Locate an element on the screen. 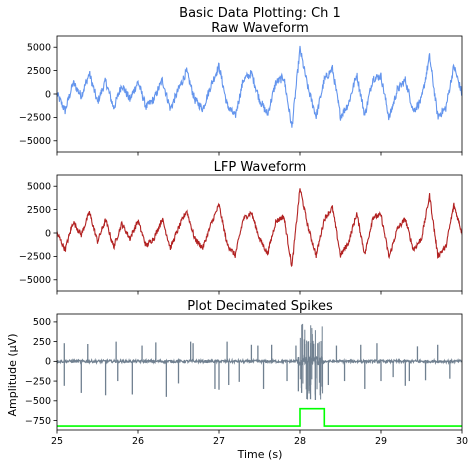  x-tick-label: 27 is located at coordinates (219, 441).